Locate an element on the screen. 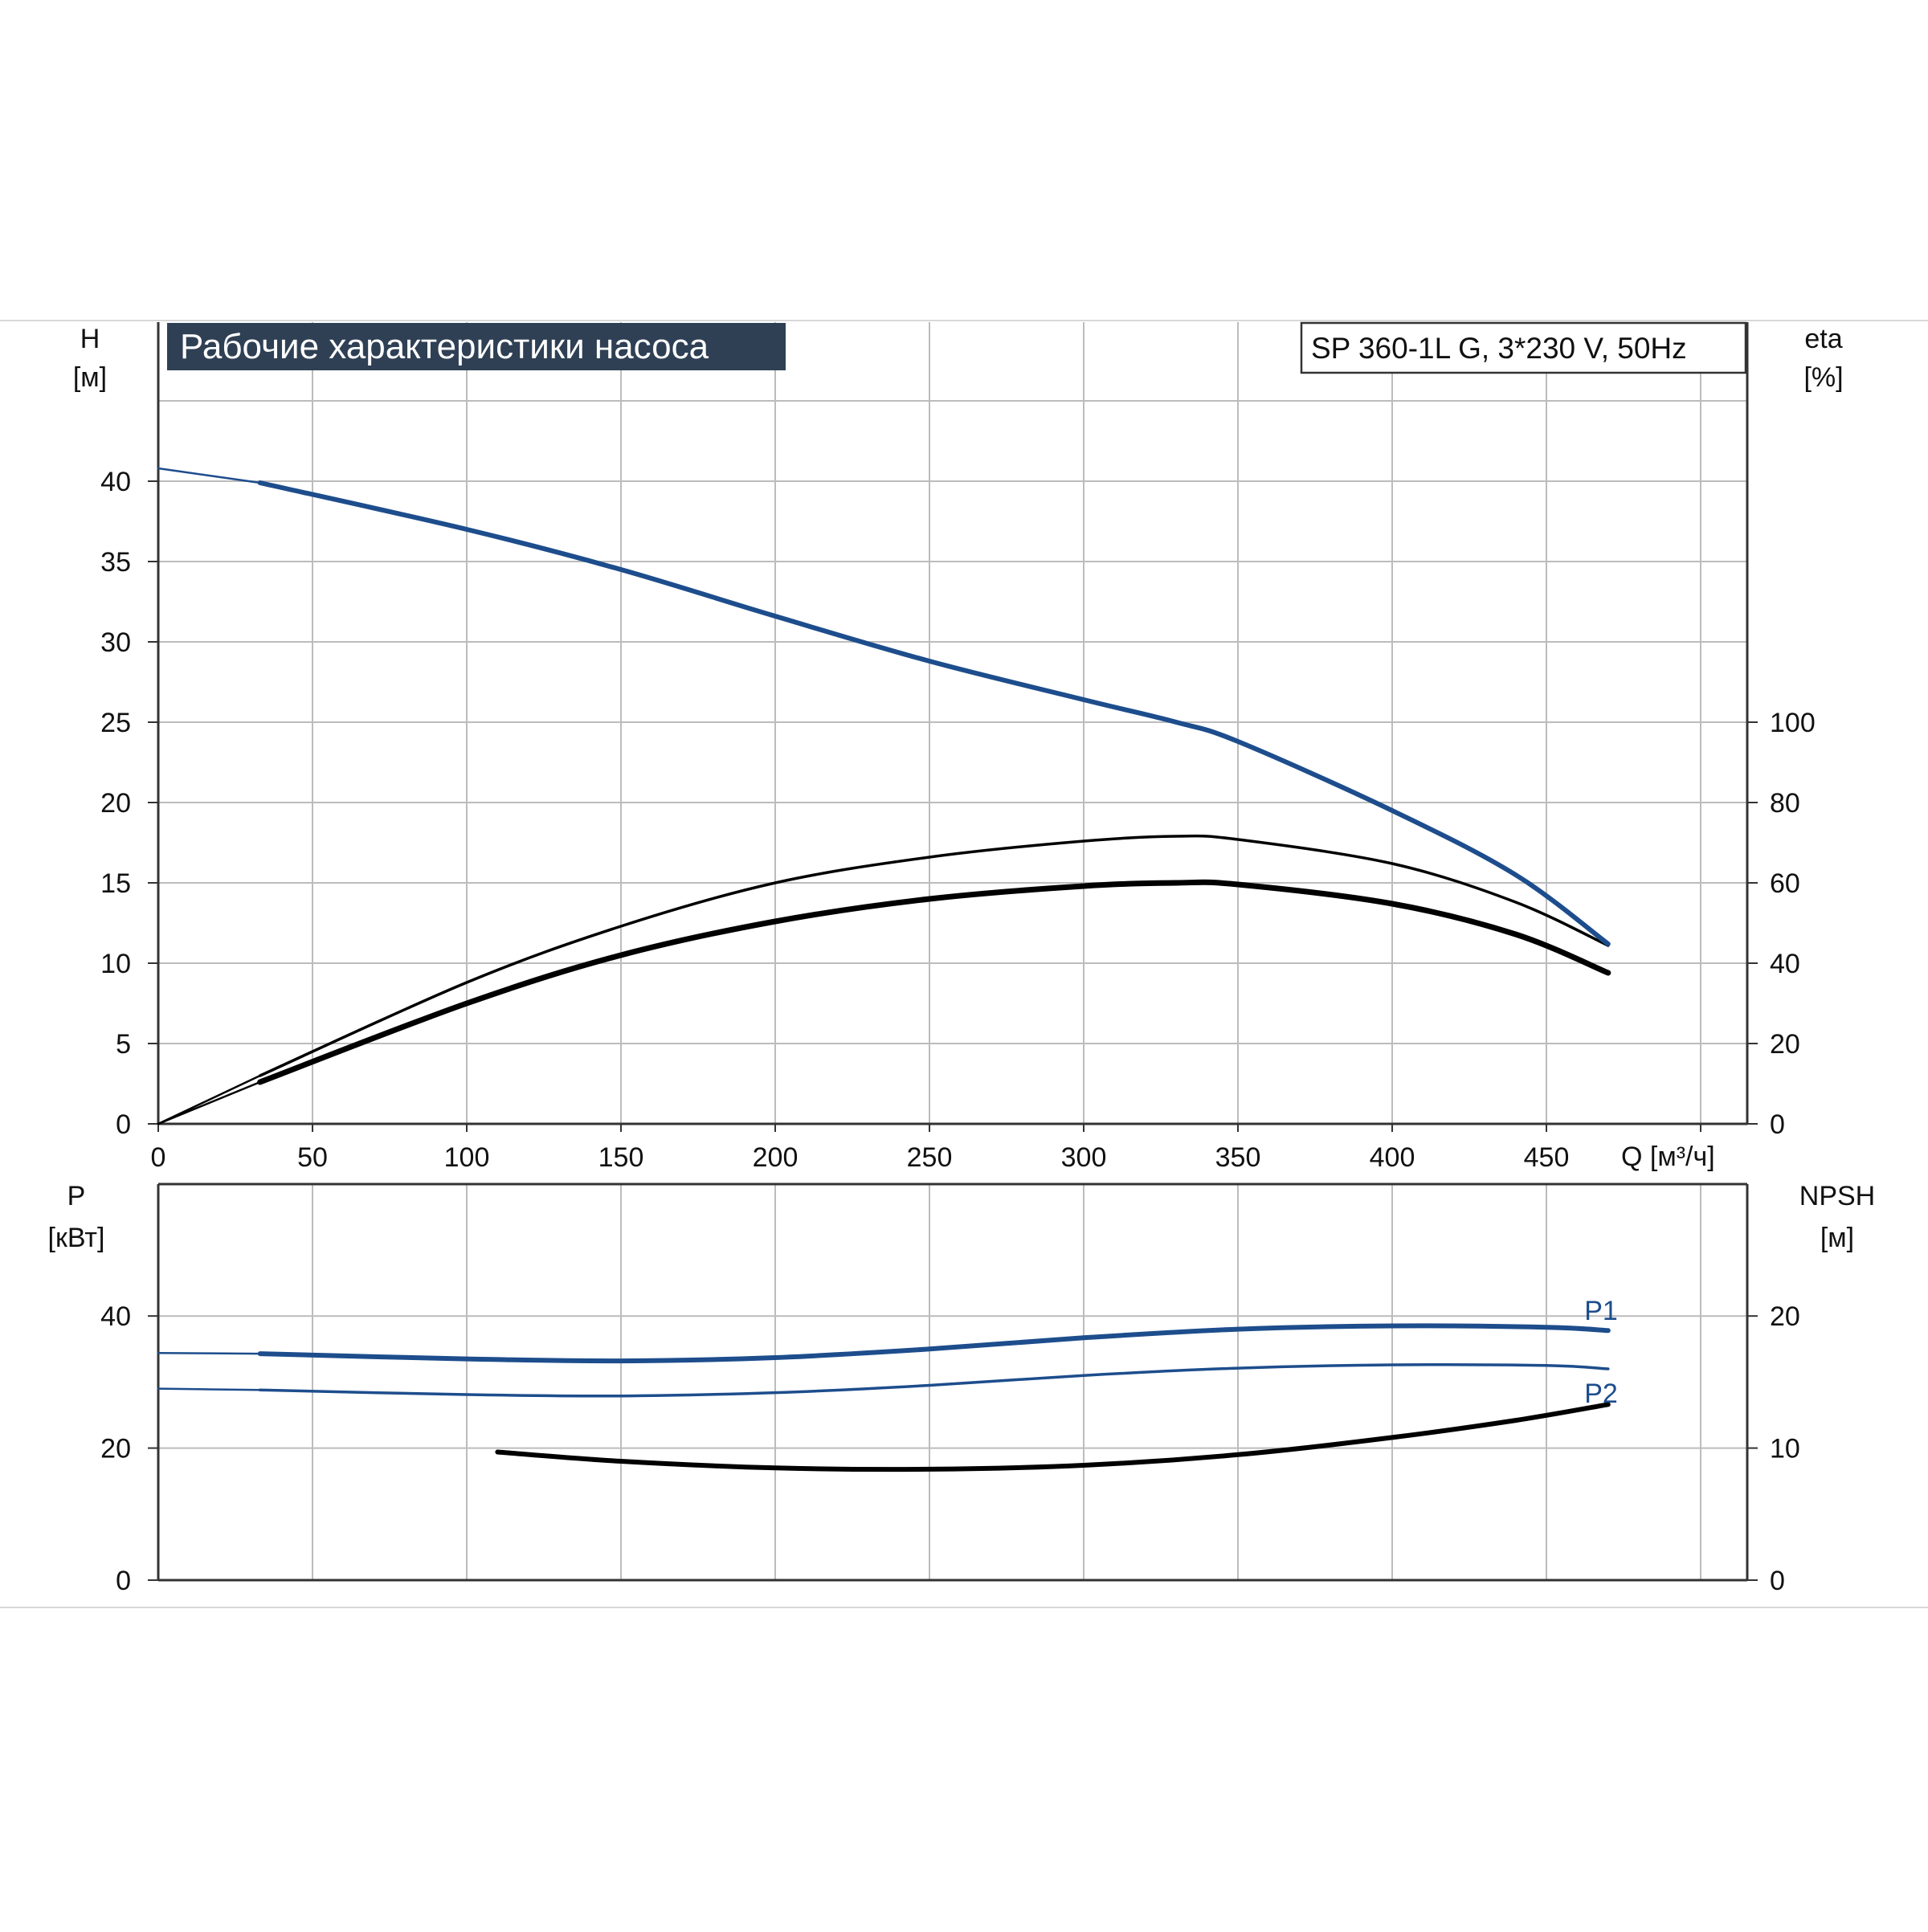  y-tick-p-0: 0 is located at coordinates (123, 1581).